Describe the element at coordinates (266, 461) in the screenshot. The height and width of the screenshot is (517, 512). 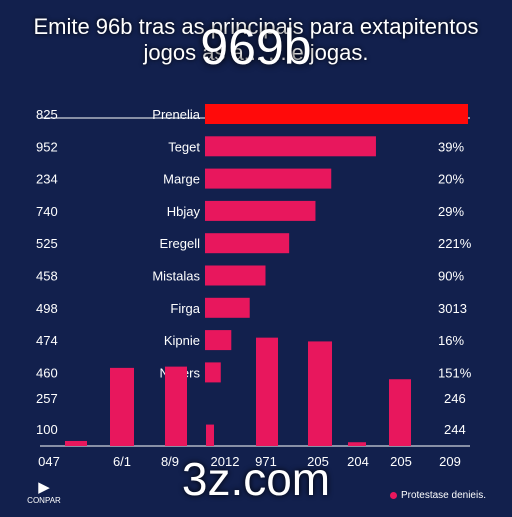
I see `x-tick-label-5: 971` at that location.